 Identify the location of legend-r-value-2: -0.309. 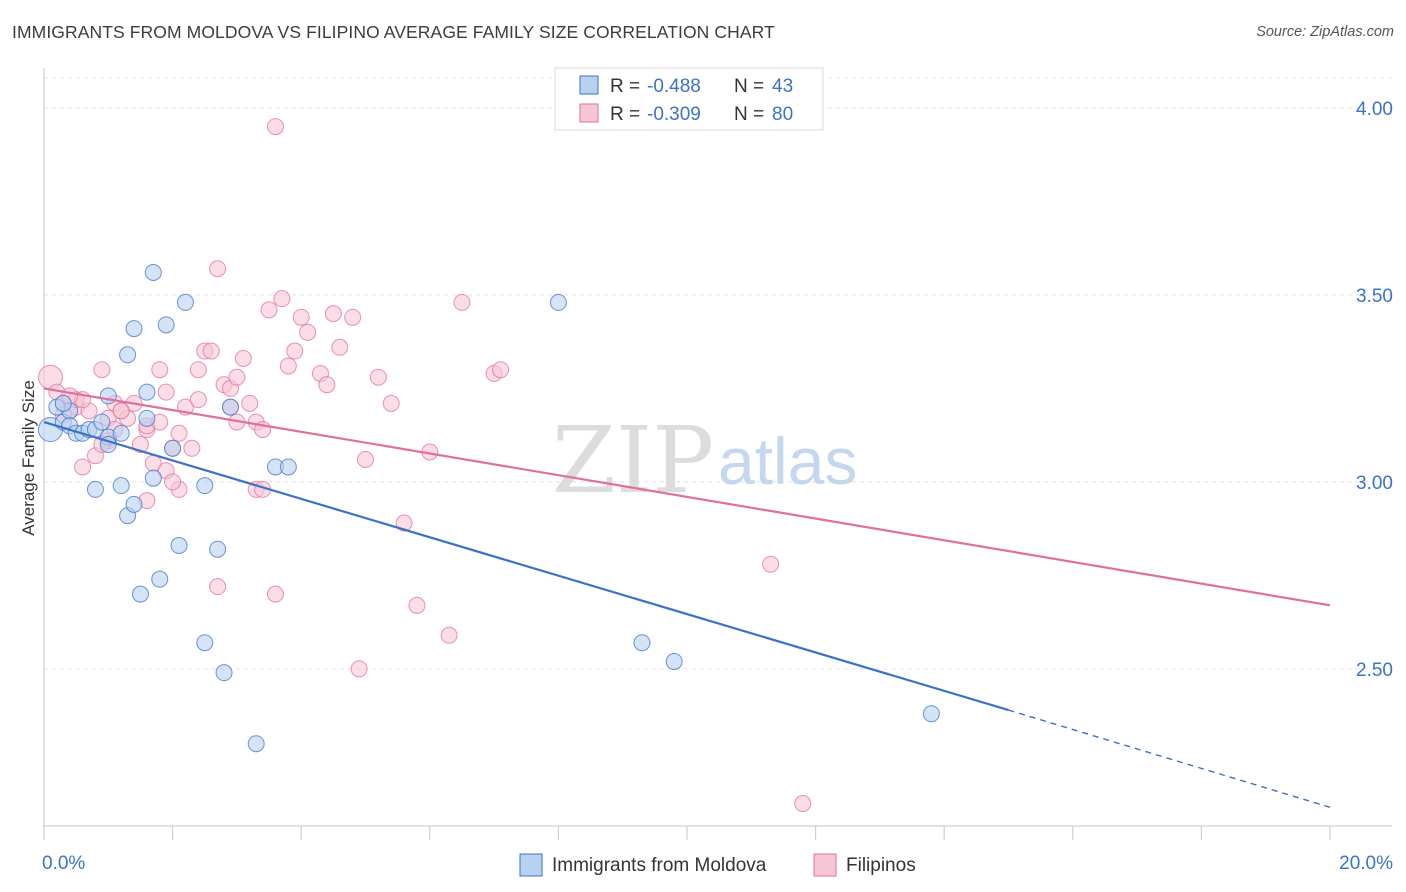
(674, 114).